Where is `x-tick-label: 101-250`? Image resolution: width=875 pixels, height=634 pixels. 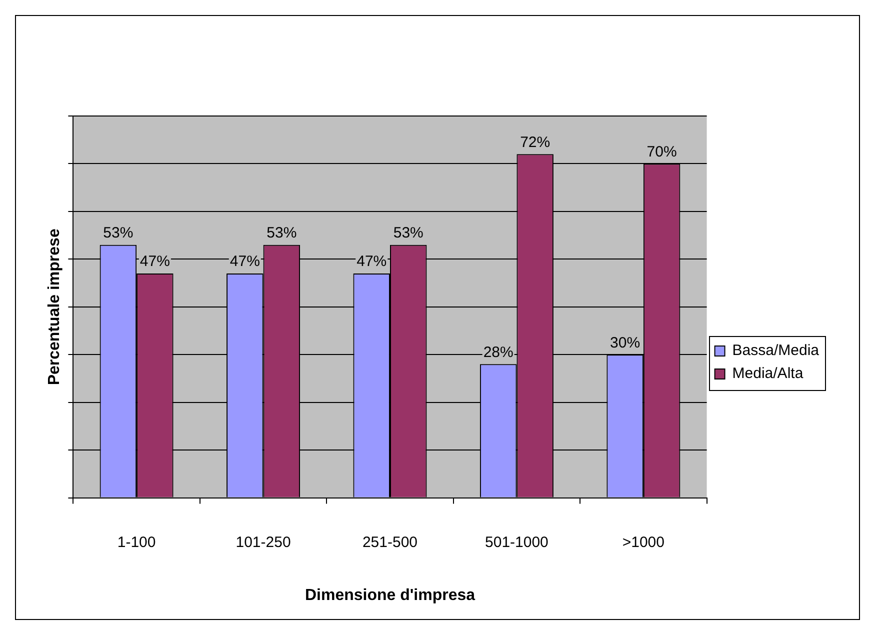 x-tick-label: 101-250 is located at coordinates (263, 542).